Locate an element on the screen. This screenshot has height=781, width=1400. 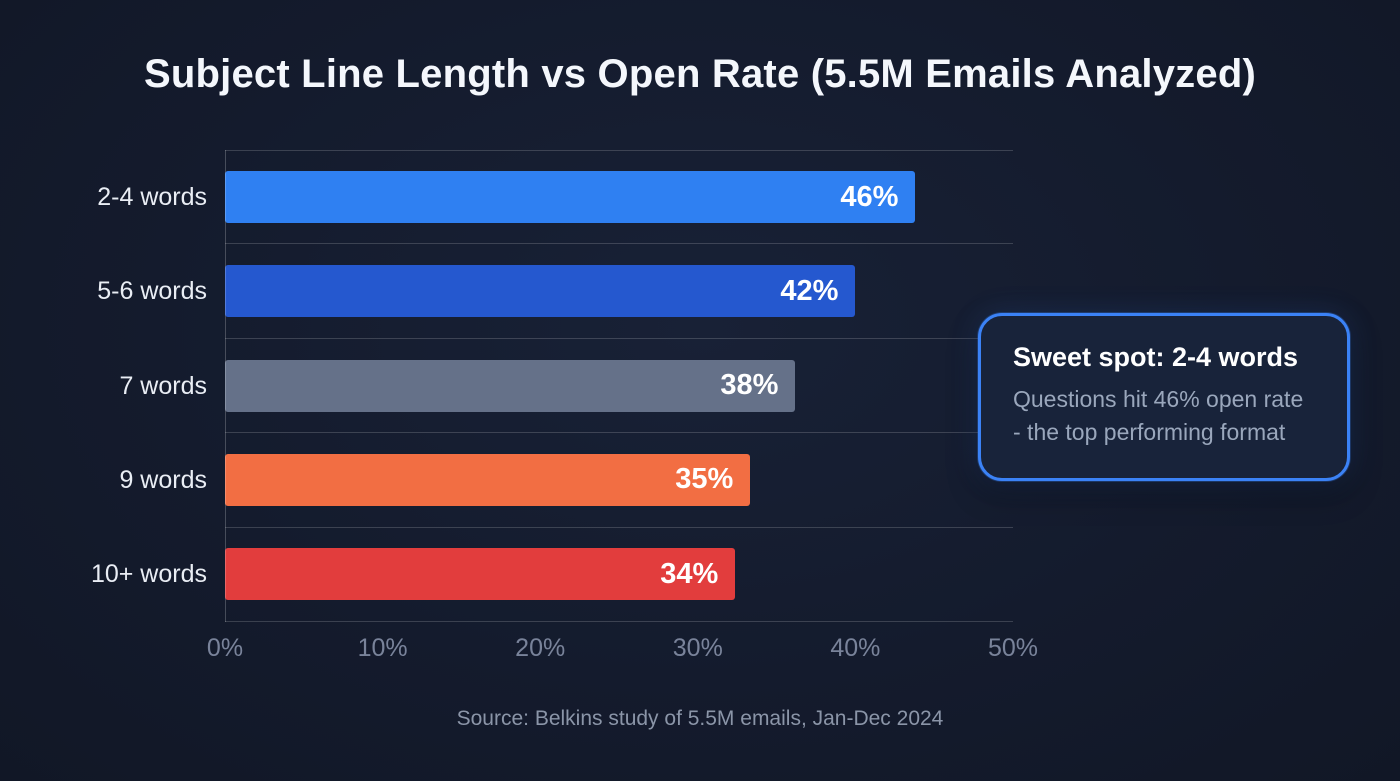
bar-track: 42% is located at coordinates (619, 291).